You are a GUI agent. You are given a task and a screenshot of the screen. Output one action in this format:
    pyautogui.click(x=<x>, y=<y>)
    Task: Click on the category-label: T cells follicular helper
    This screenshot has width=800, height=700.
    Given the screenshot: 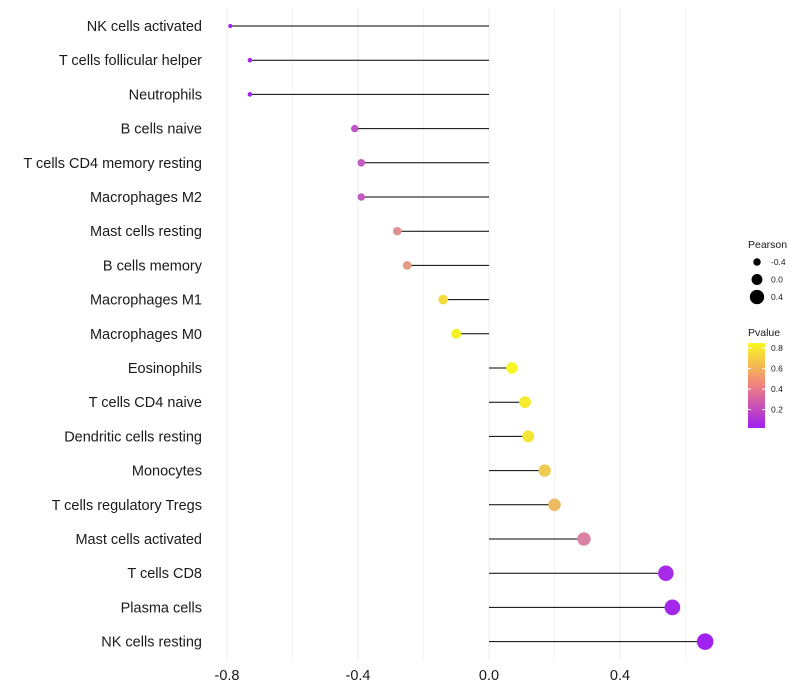 What is the action you would take?
    pyautogui.click(x=130, y=61)
    